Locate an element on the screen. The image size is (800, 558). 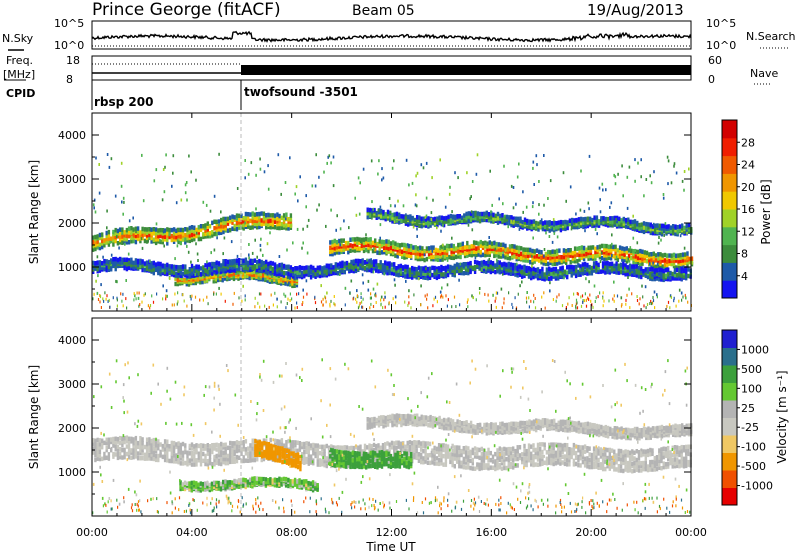
beam-title: Beam 05 is located at coordinates (383, 11).